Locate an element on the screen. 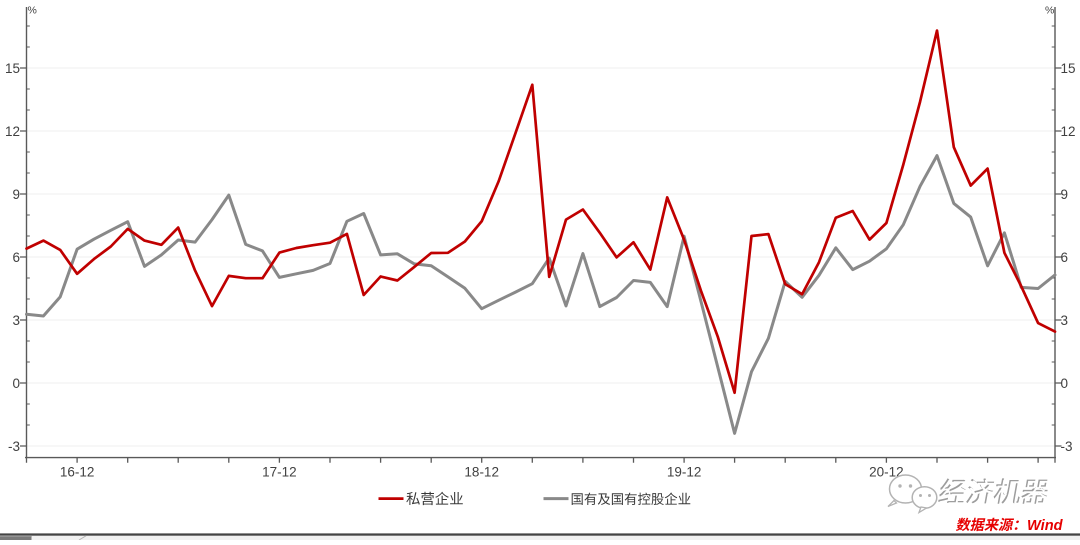  svg-text: 18-12 is located at coordinates (481, 471).